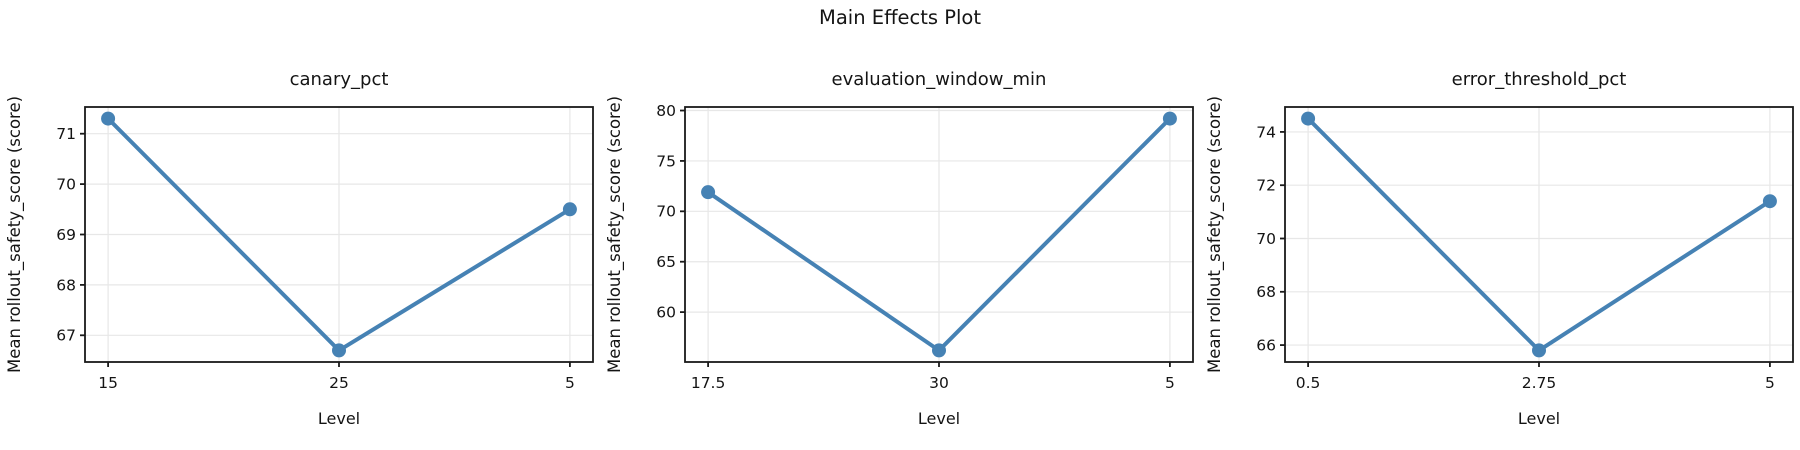 The image size is (1800, 450). What do you see at coordinates (900, 17) in the screenshot?
I see `figure-suptitle: Main Effects Plot` at bounding box center [900, 17].